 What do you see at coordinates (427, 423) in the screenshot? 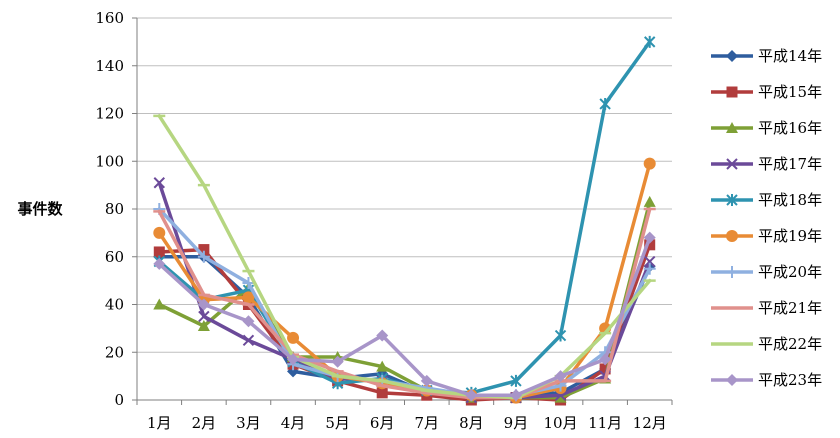
I see `x-tick-label: 7月` at bounding box center [427, 423].